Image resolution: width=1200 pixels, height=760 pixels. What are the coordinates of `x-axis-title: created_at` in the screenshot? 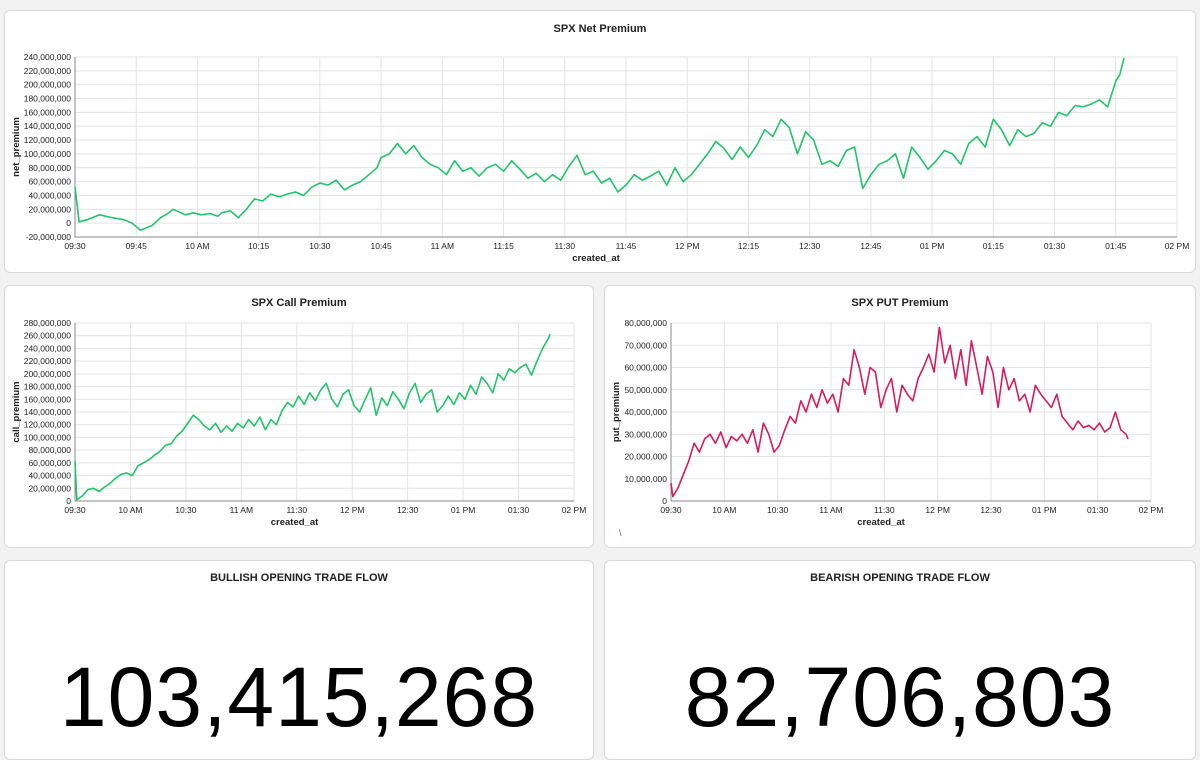 It's located at (295, 522).